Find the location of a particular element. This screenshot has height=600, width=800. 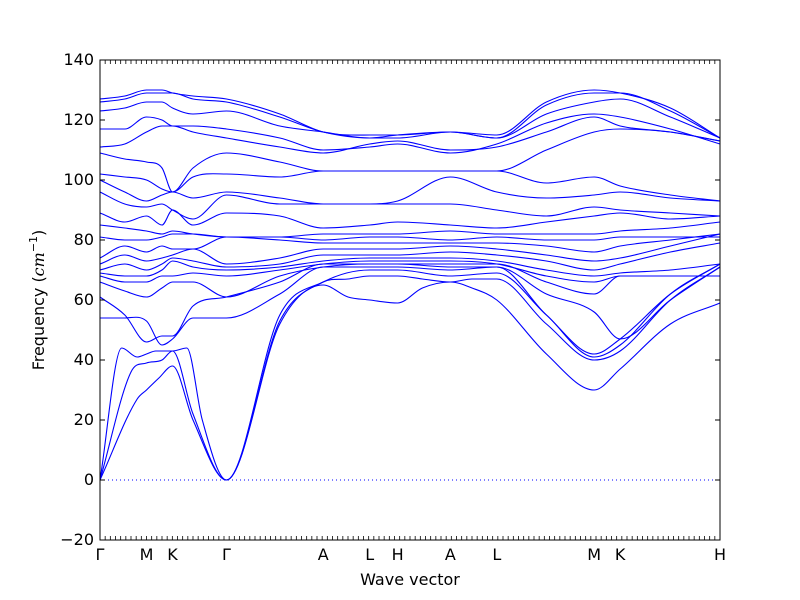

y-axis-label-suffix: ) is located at coordinates (38, 233).